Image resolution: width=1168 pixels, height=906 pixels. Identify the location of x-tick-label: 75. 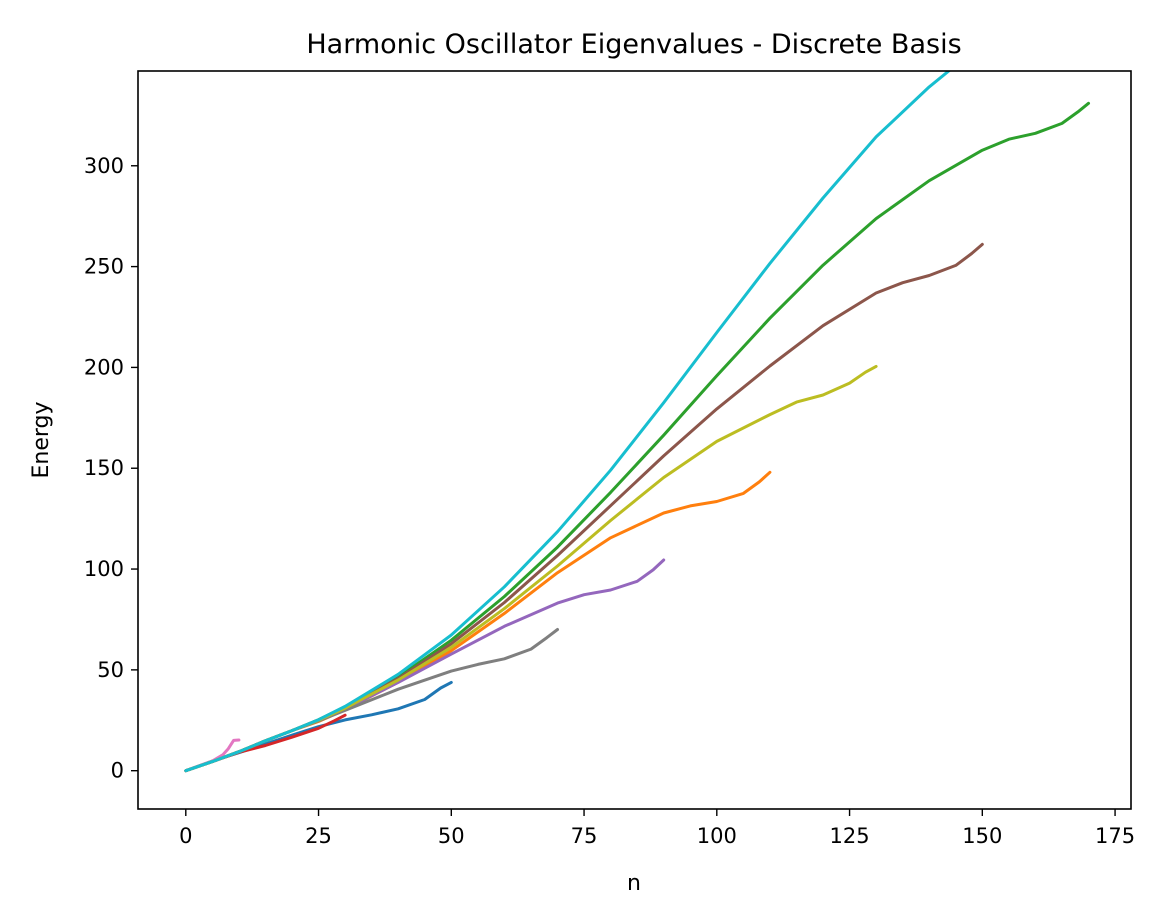
(584, 836).